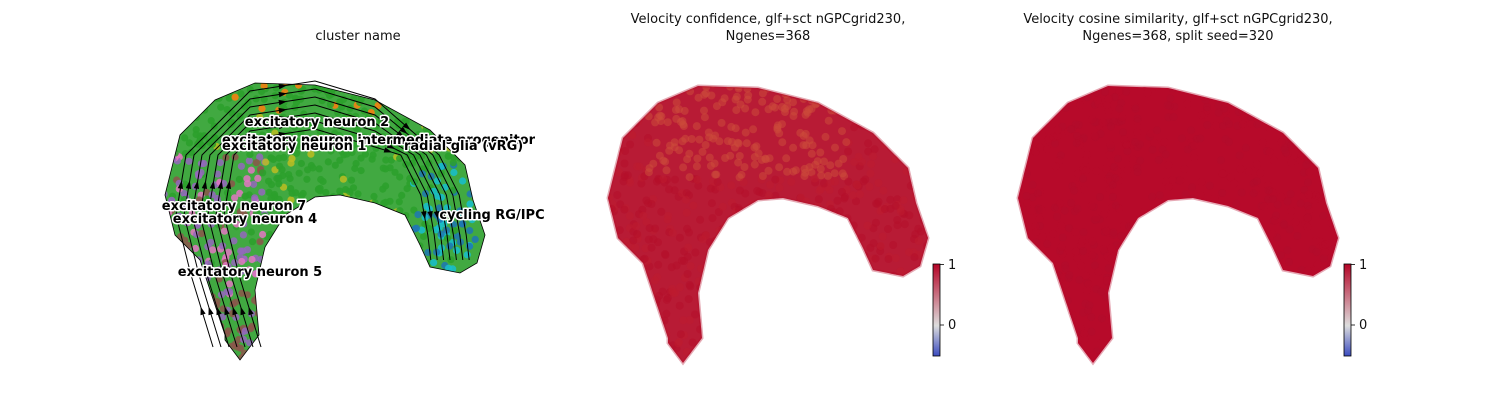 The height and width of the screenshot is (400, 1500). What do you see at coordinates (250, 272) in the screenshot?
I see `cluster-label: excitatory neuron 5` at bounding box center [250, 272].